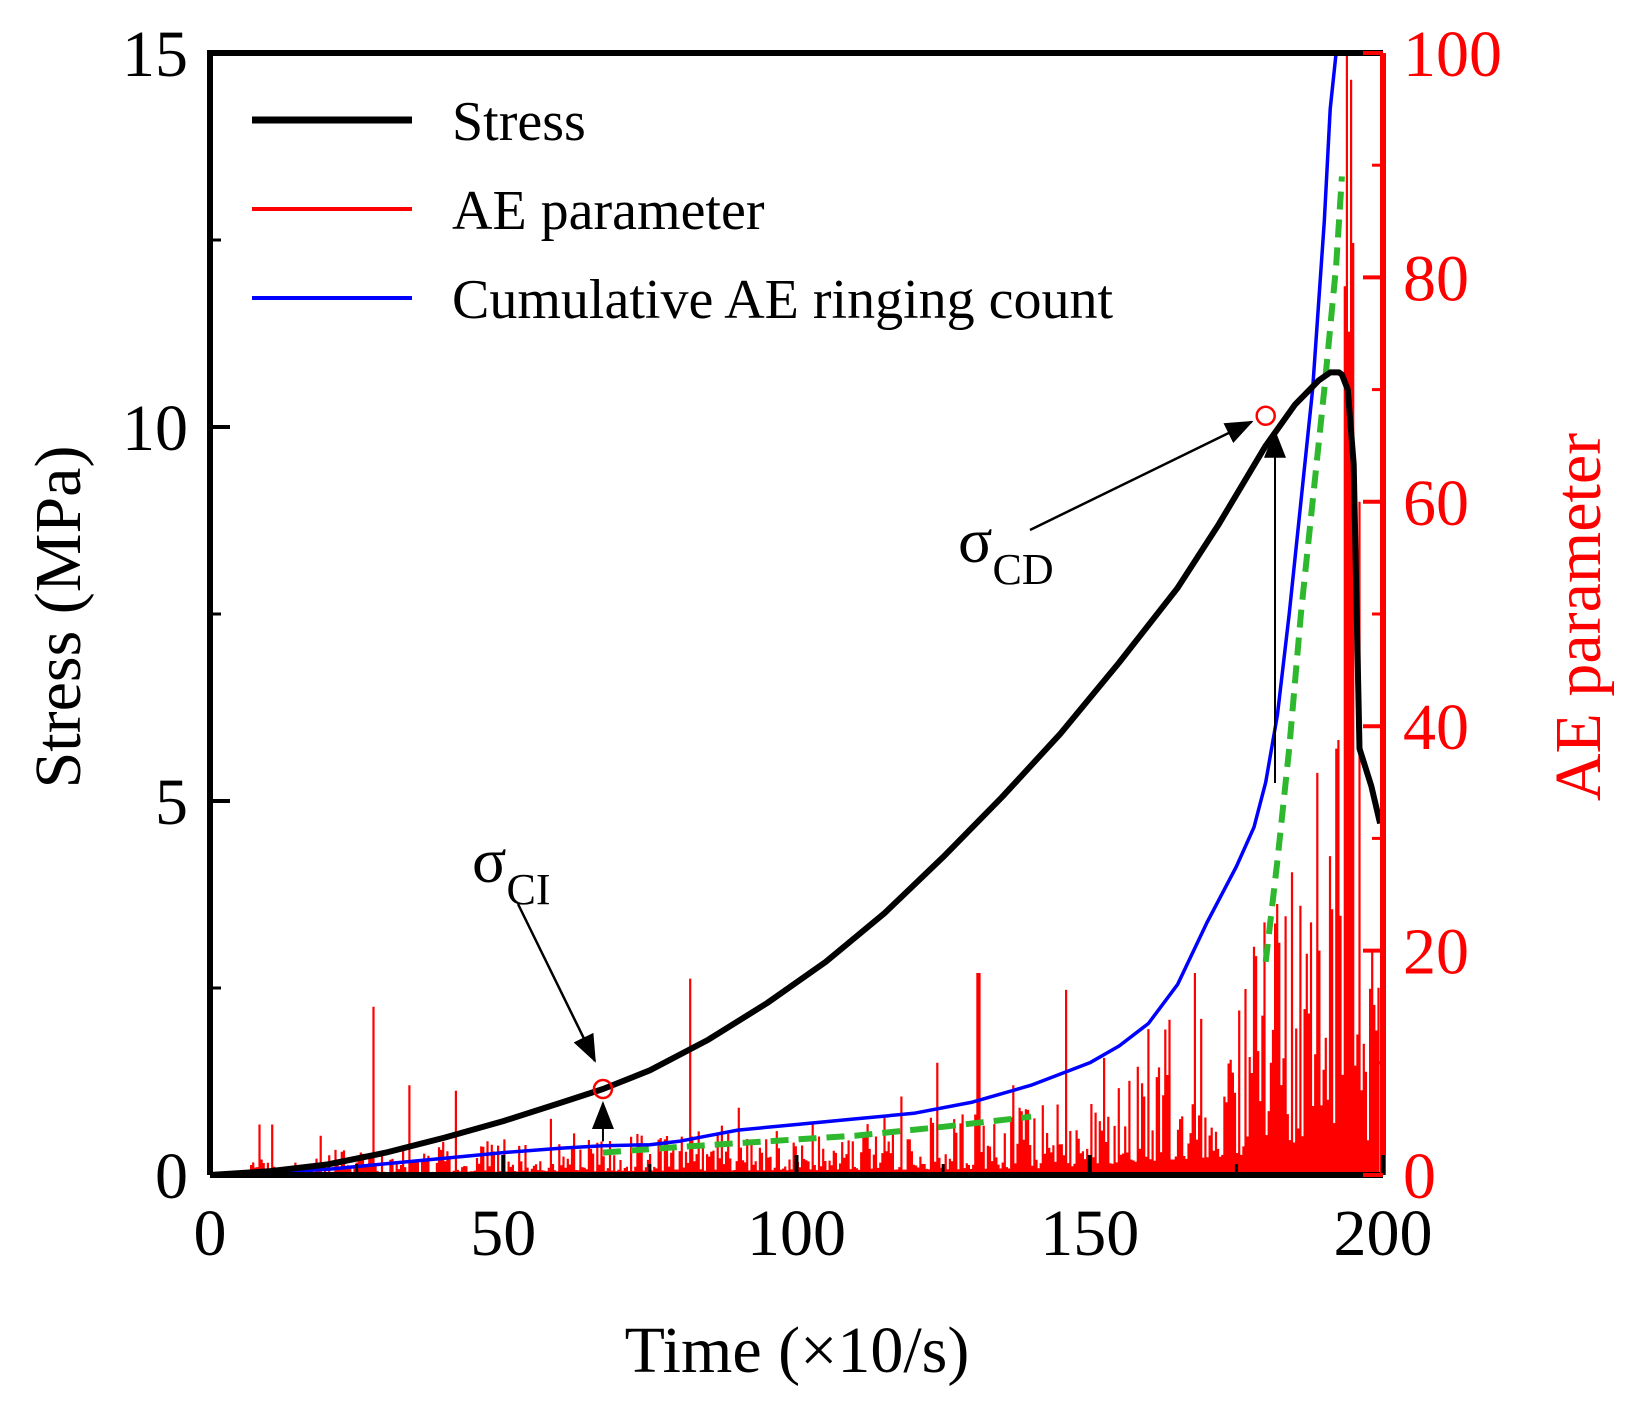 Image resolution: width=1636 pixels, height=1401 pixels. What do you see at coordinates (155, 428) in the screenshot?
I see `y-left-tick-label: 10` at bounding box center [155, 428].